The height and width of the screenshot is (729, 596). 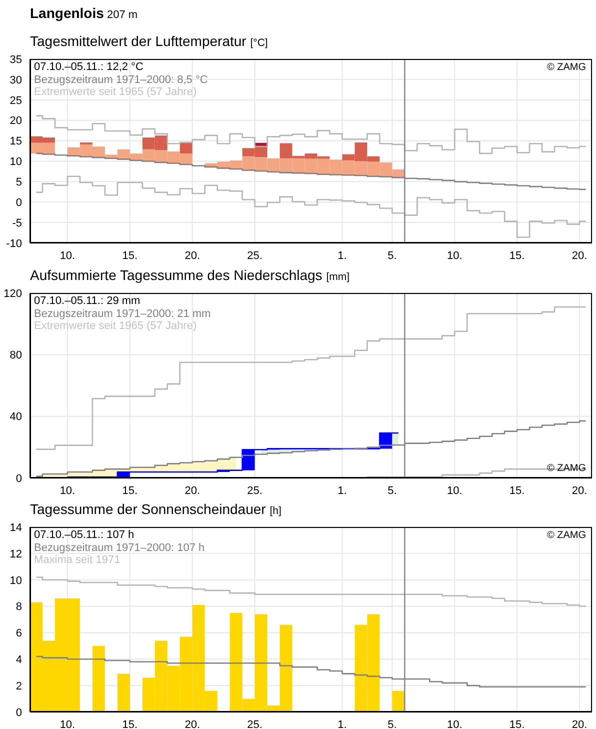 I want to click on y-axis-title: Tagessumme der Sonnenscheindauer [h], so click(x=156, y=509).